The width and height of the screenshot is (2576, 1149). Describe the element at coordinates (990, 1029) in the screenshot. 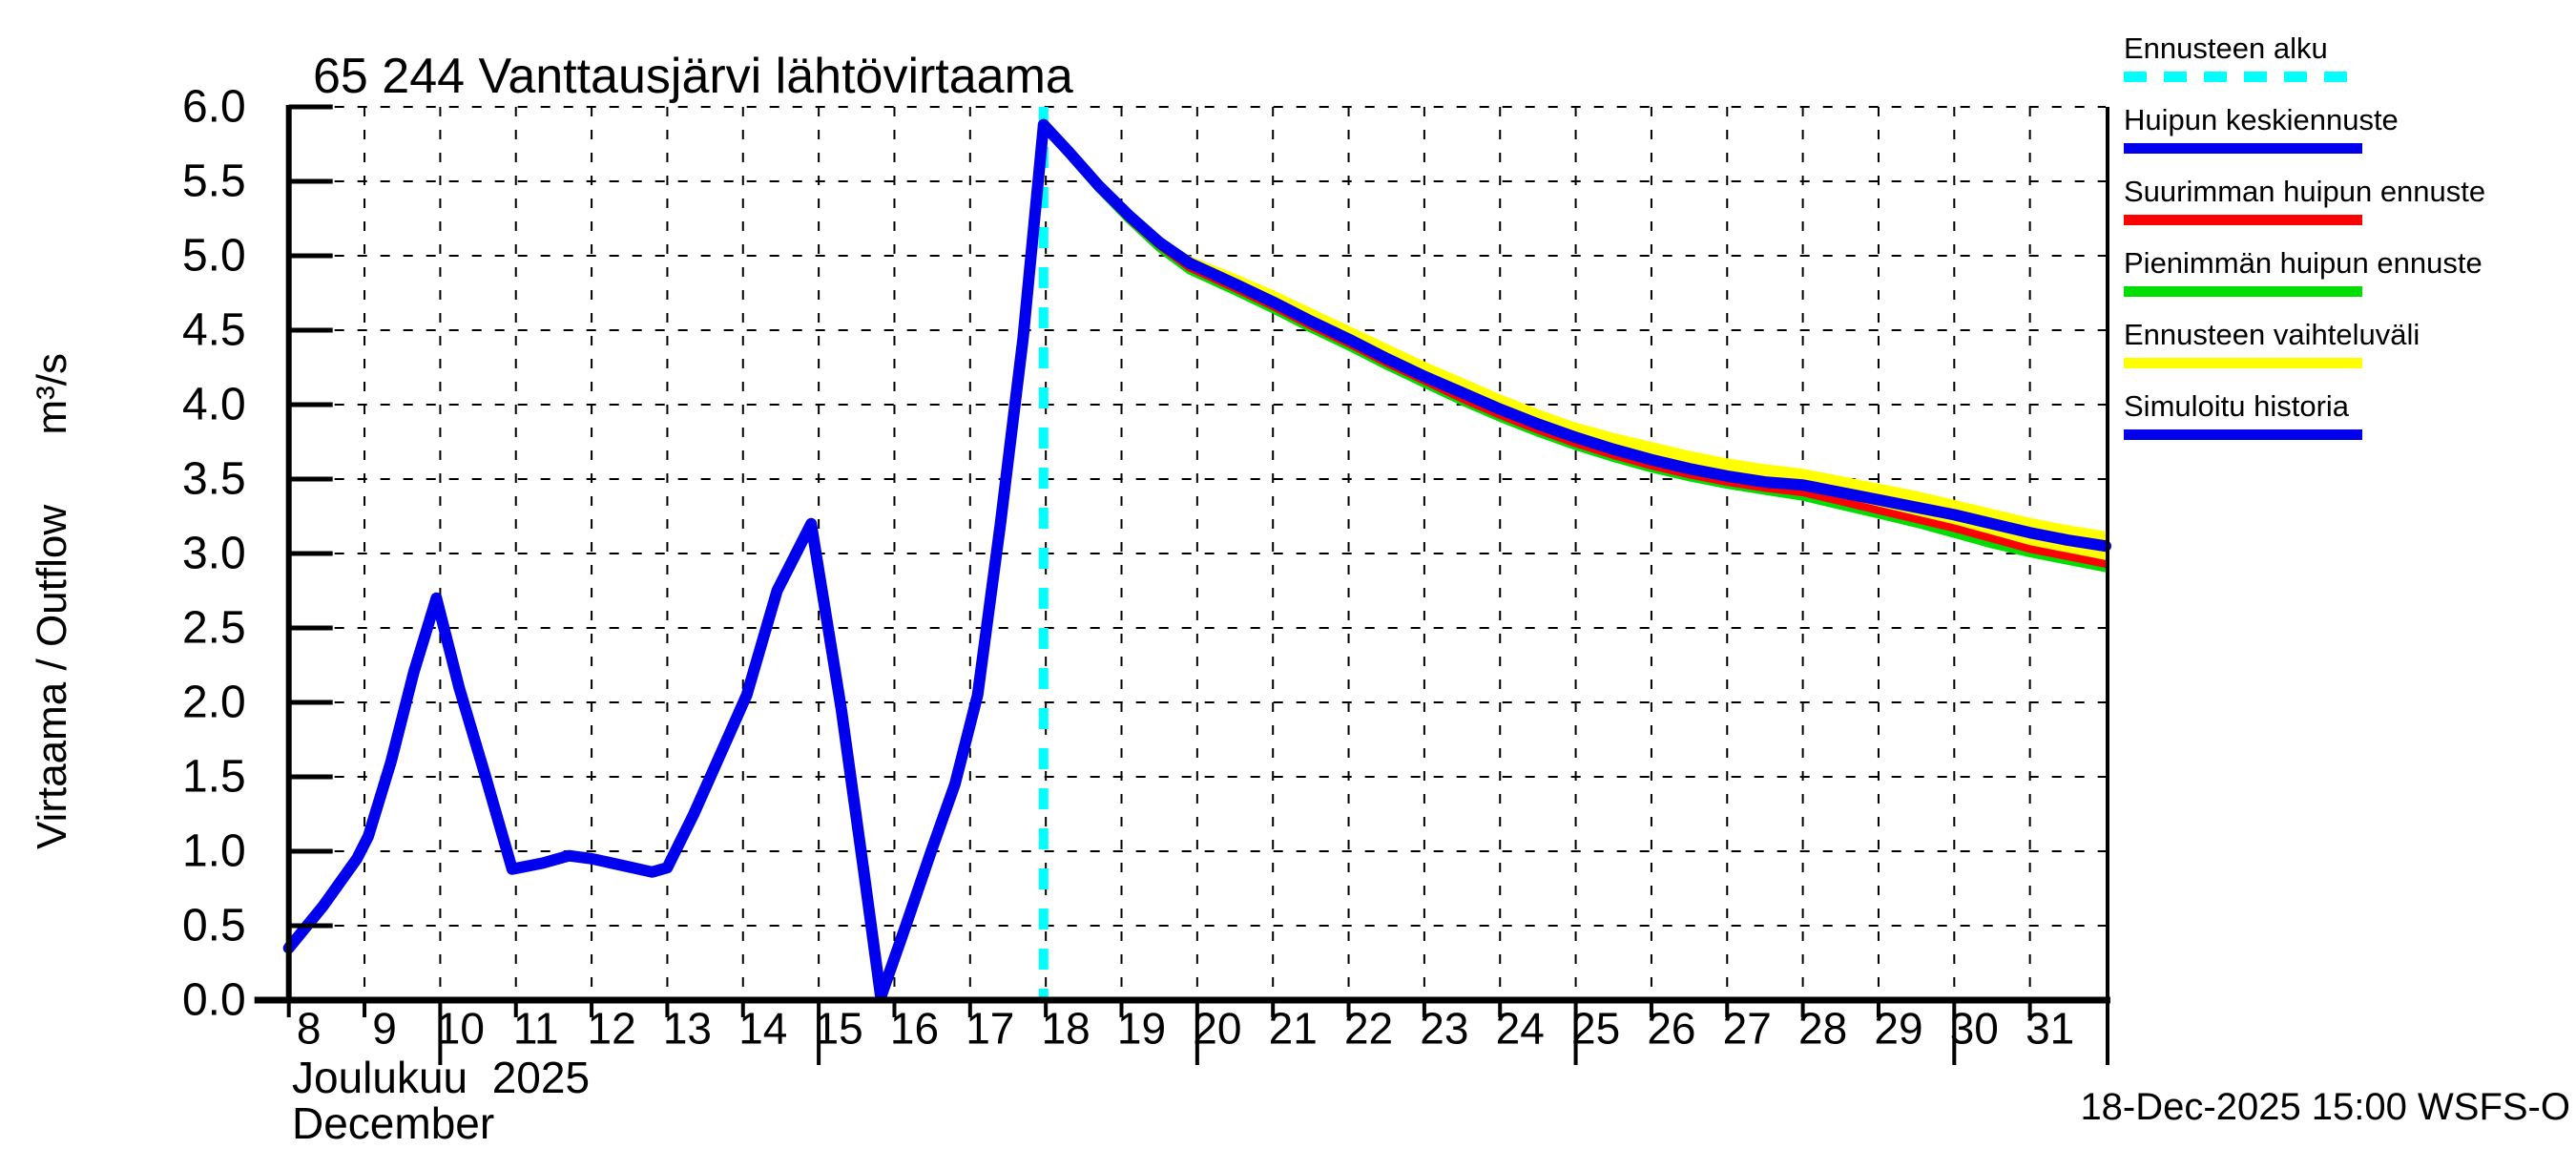

I see `x-tick-label: 17` at that location.